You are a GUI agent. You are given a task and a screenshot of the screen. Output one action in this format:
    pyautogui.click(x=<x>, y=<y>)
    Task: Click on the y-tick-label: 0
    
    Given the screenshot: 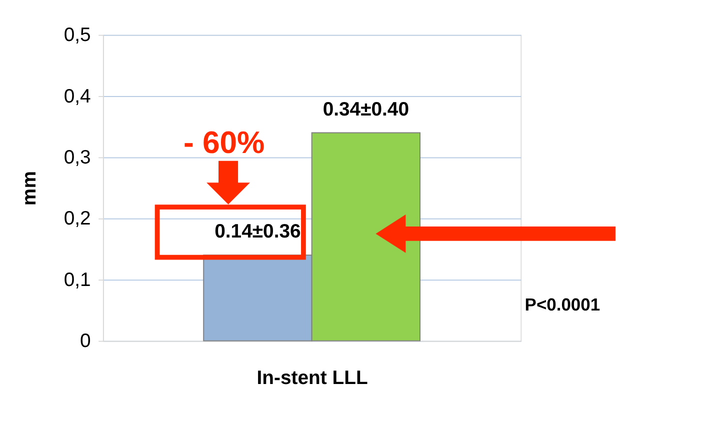 What is the action you would take?
    pyautogui.click(x=86, y=341)
    